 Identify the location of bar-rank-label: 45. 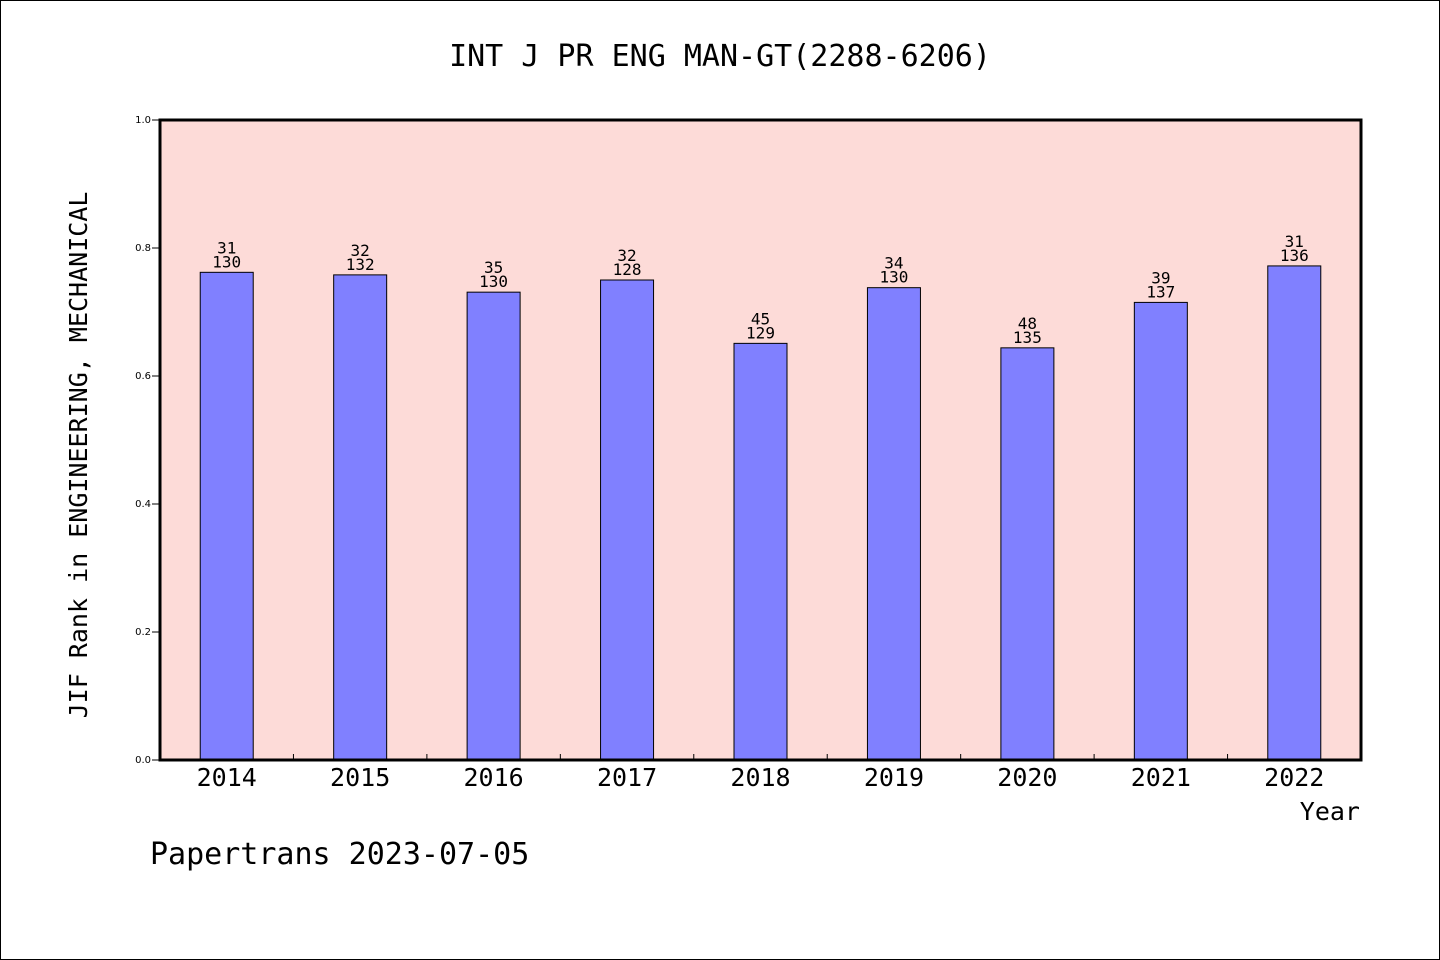
(760, 318).